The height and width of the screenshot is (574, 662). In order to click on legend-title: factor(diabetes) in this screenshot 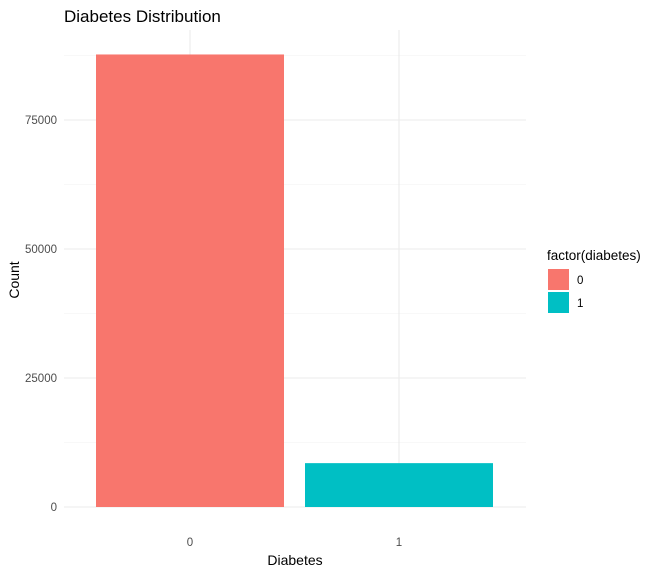, I will do `click(594, 255)`.